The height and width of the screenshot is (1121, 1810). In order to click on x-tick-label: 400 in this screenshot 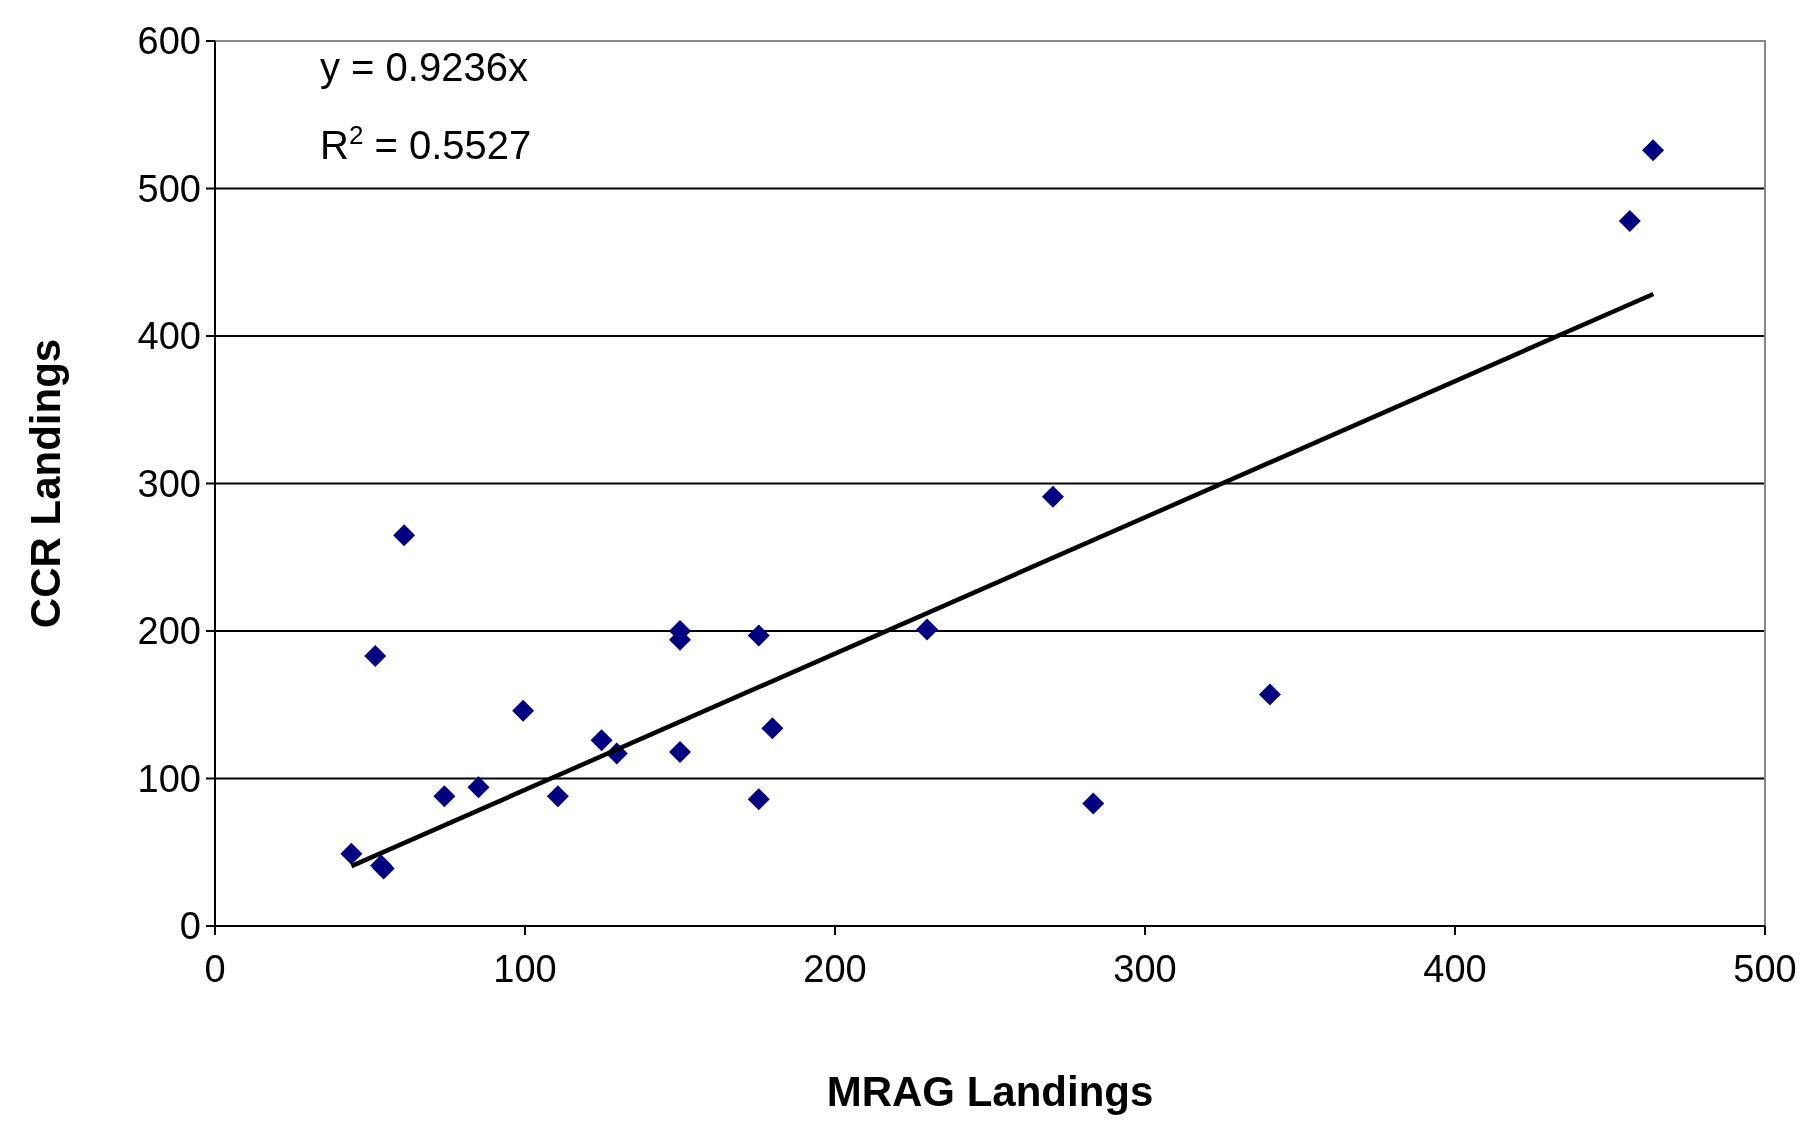, I will do `click(1455, 969)`.